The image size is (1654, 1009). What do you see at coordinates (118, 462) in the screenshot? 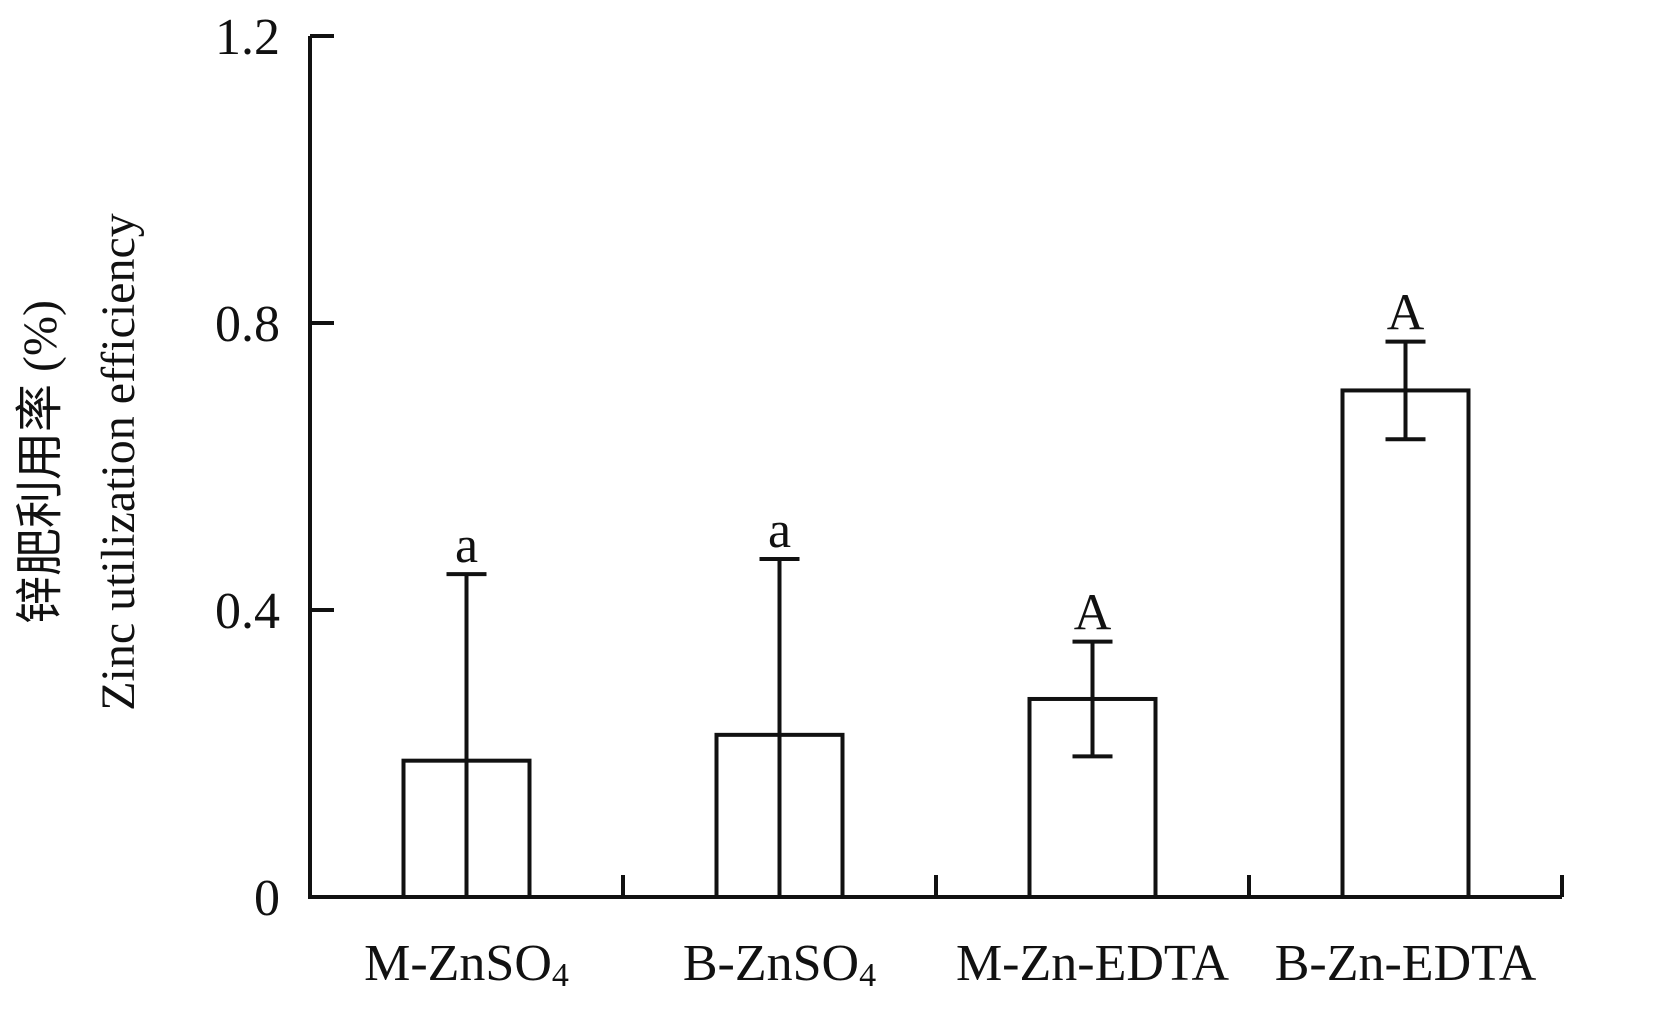
I see `y-axis-title-english: Zinc utilization efficiency` at bounding box center [118, 462].